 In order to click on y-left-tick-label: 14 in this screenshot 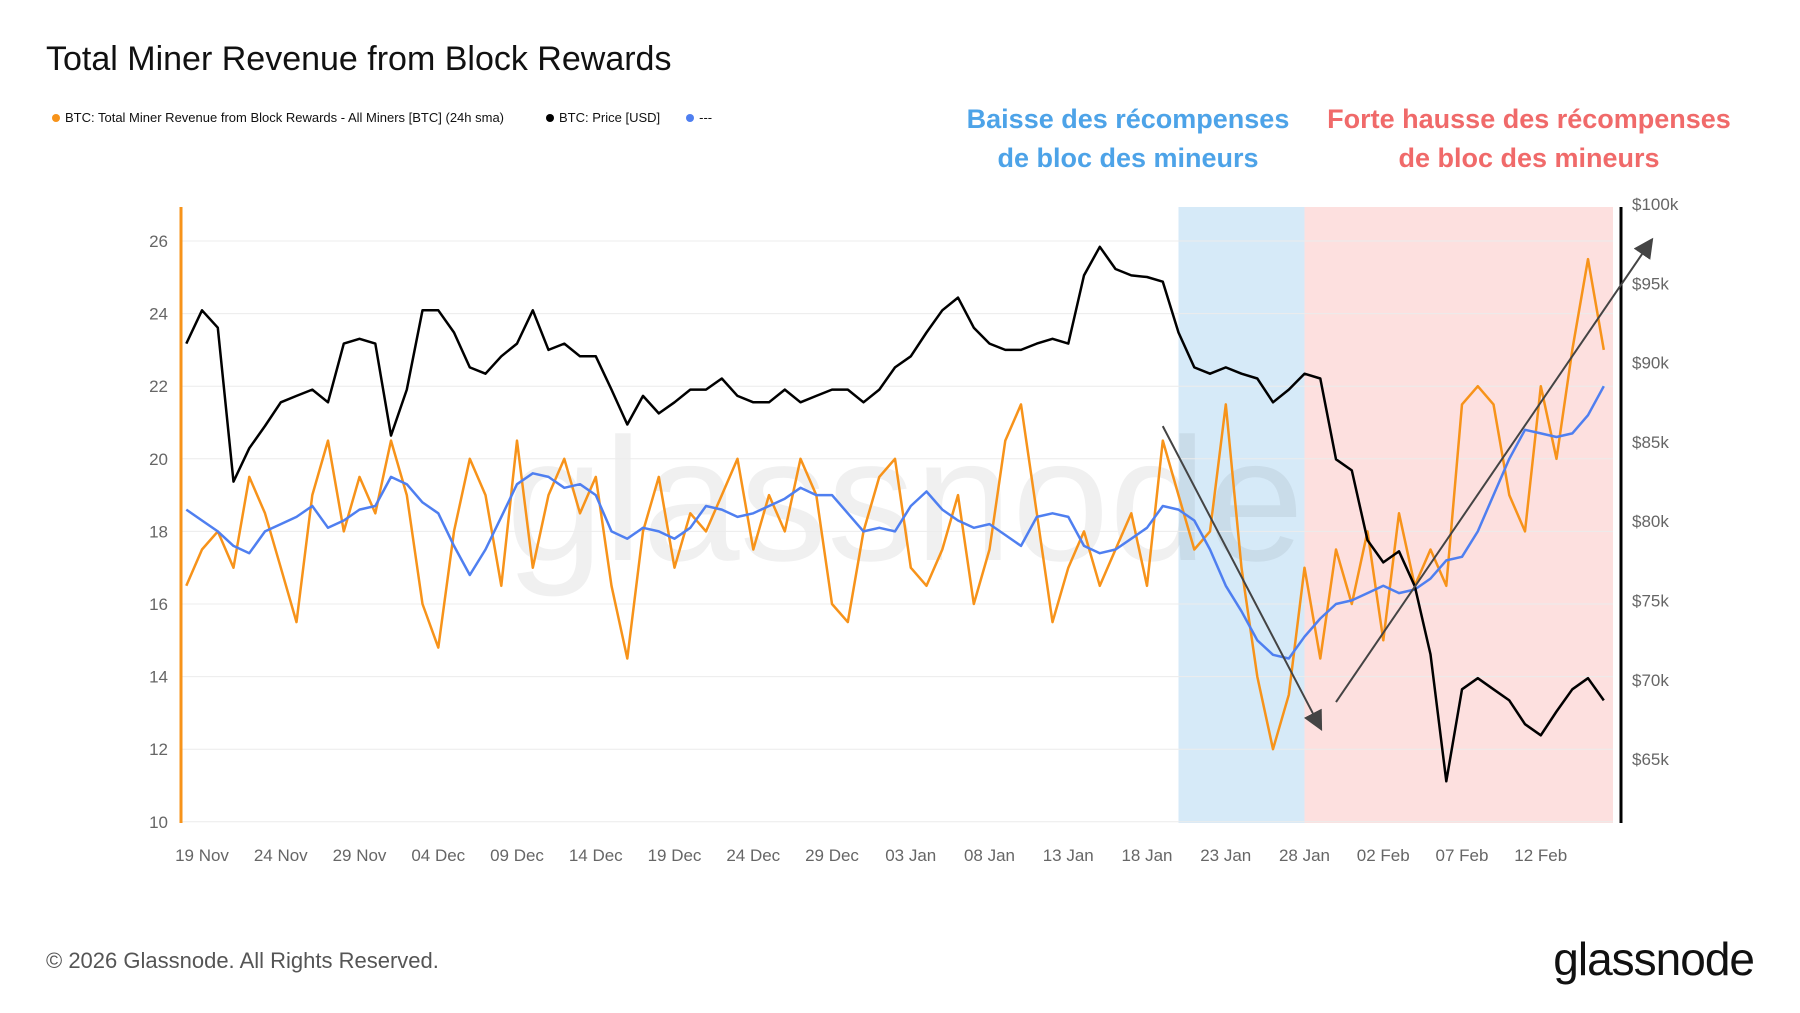, I will do `click(158, 677)`.